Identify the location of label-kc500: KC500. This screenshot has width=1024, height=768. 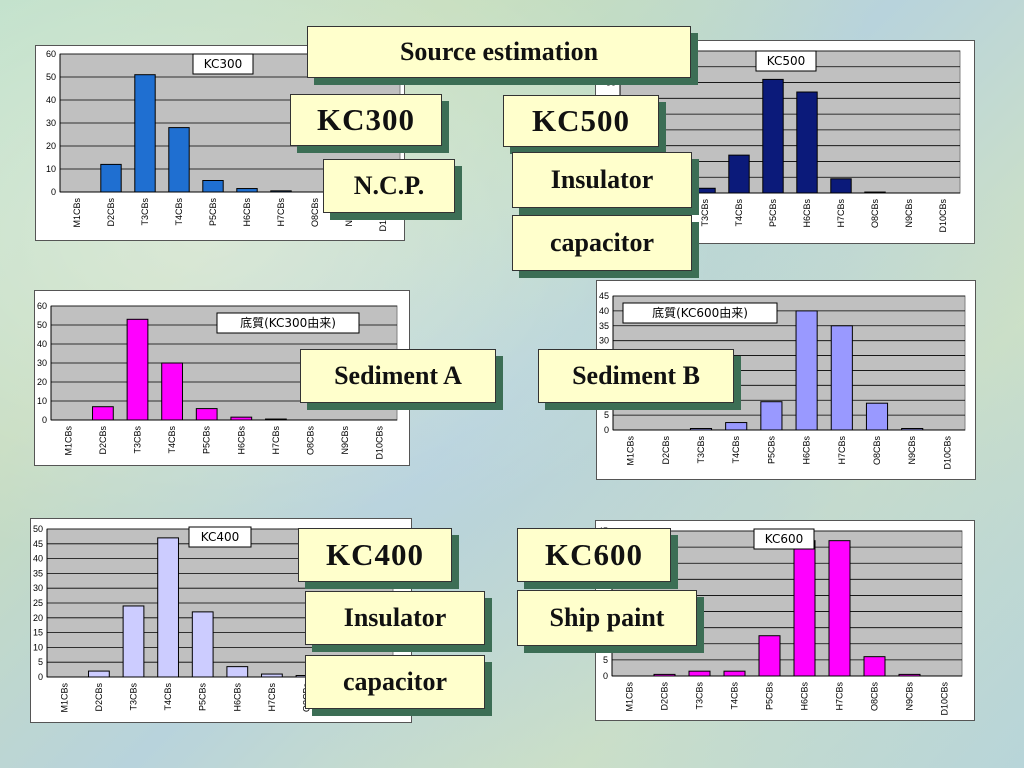
(581, 121).